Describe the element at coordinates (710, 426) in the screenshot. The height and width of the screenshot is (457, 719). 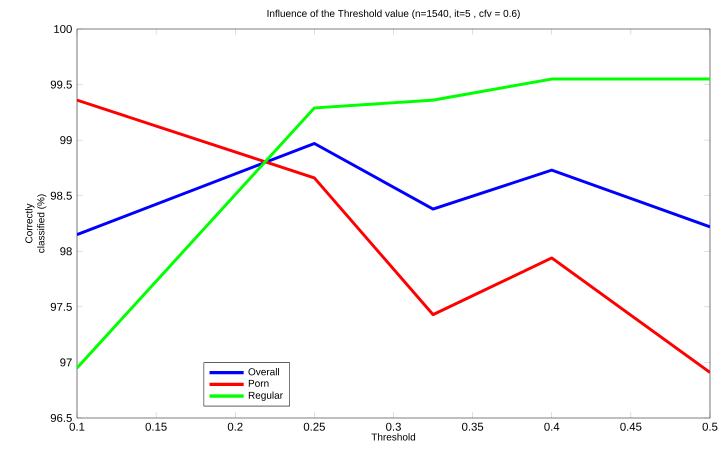
I see `x-tick-label: 0.5` at that location.